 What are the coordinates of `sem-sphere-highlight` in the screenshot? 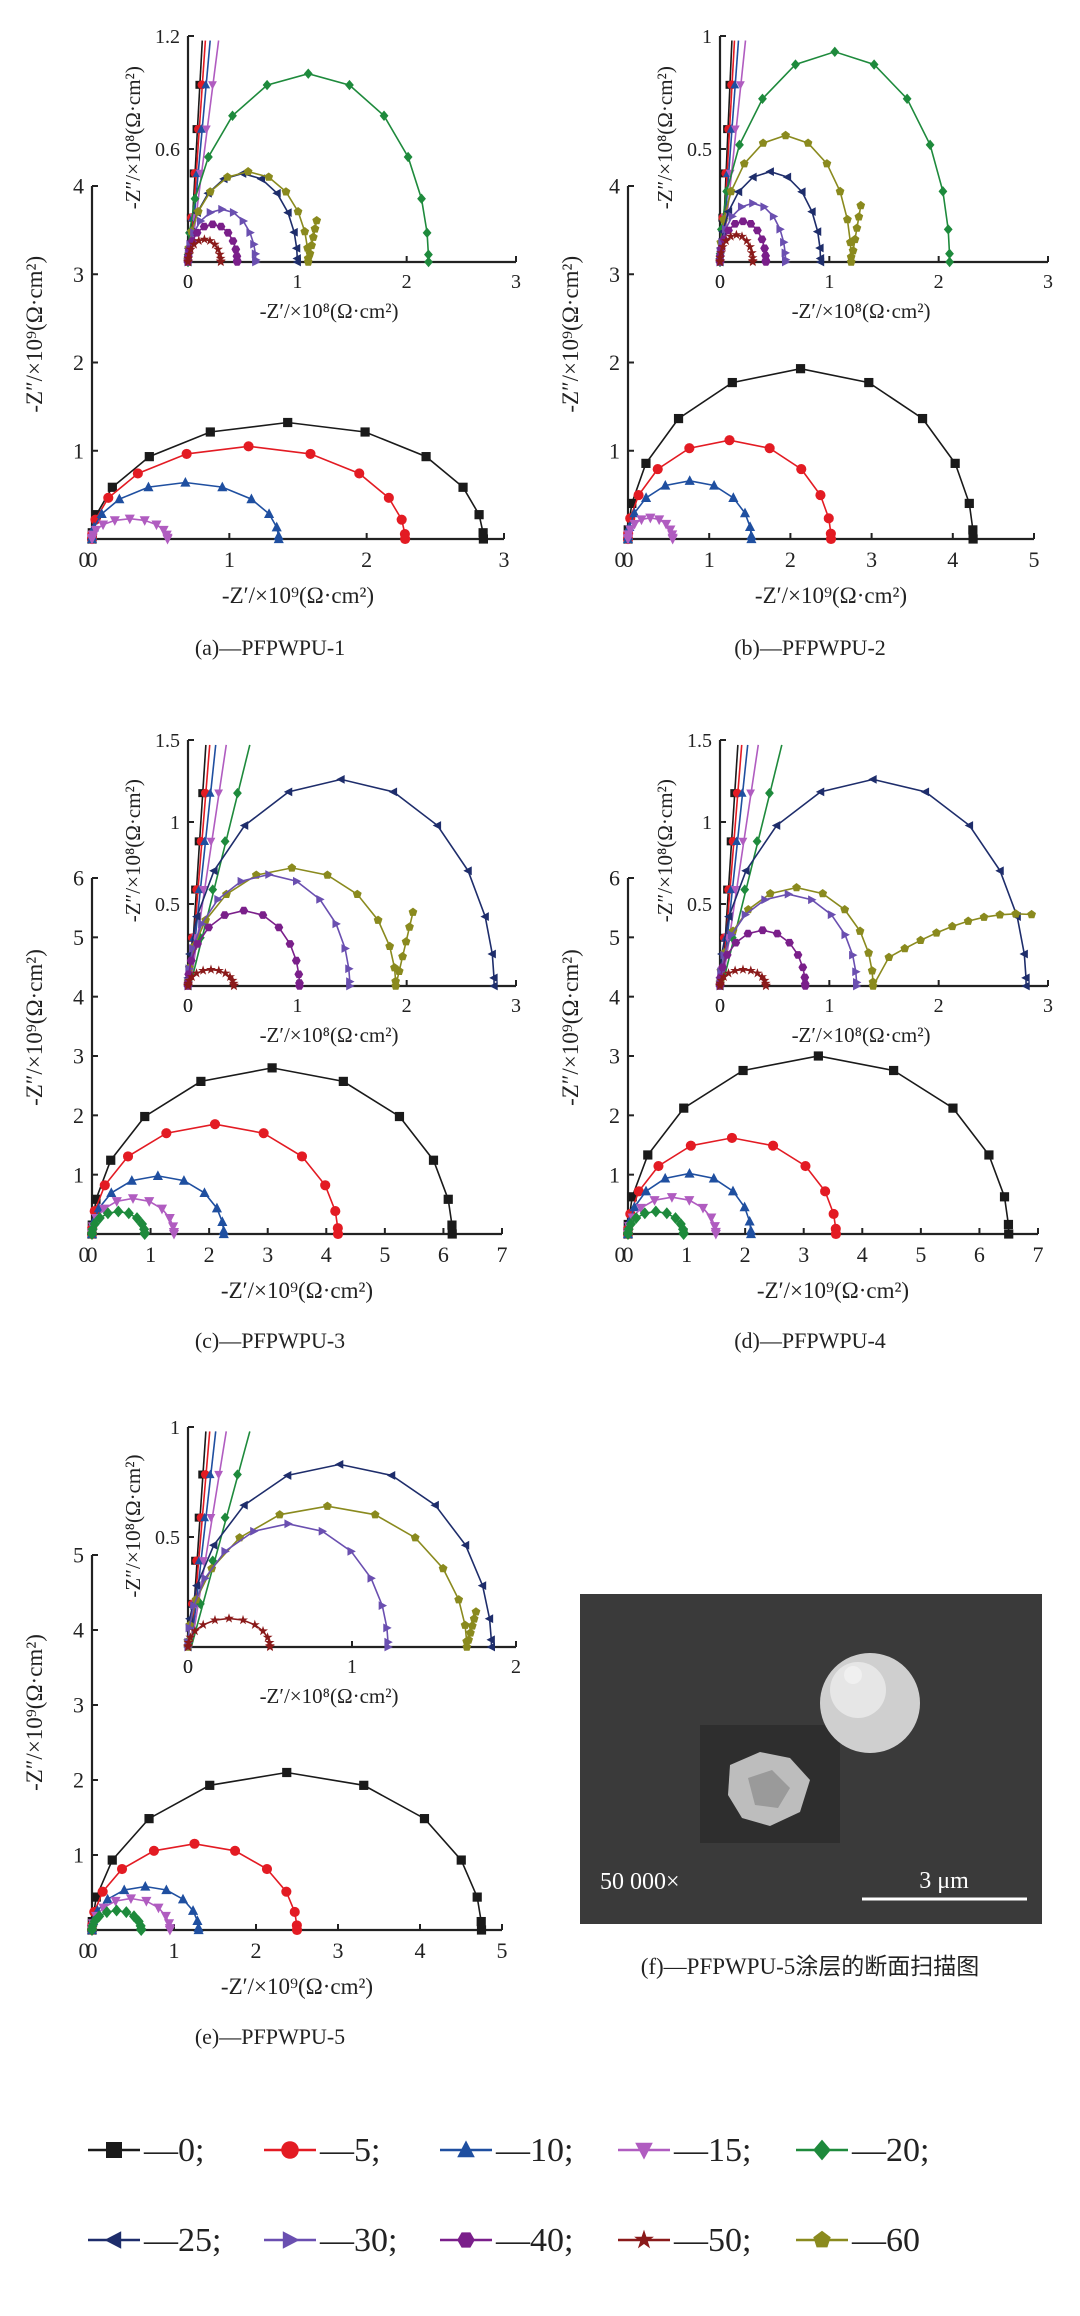 It's located at (858, 1690).